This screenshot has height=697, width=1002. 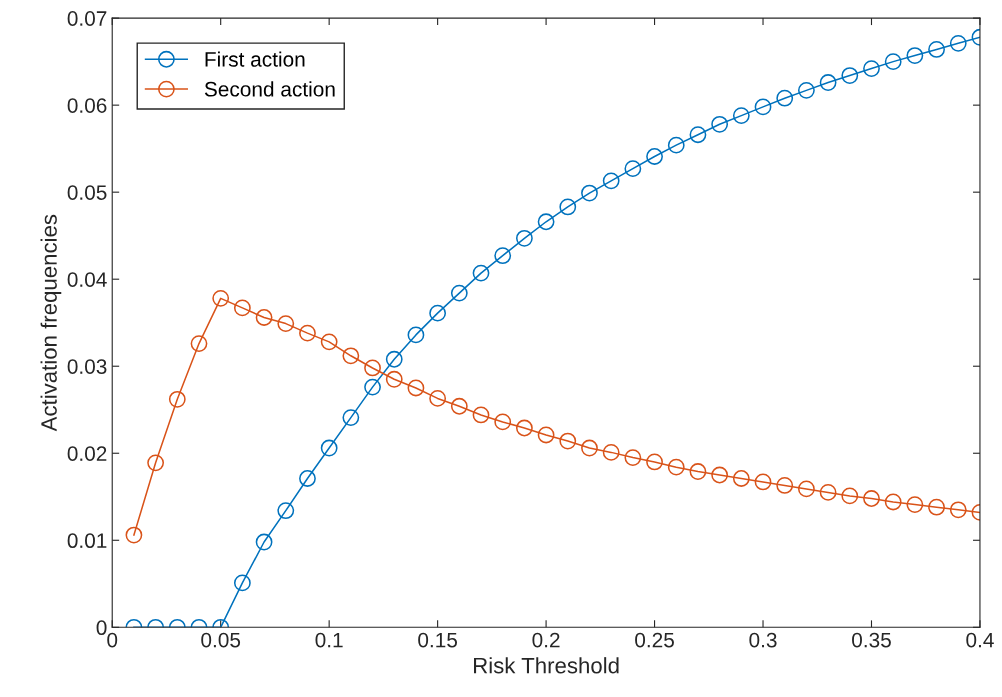 I want to click on y-tick-label: 0.06, so click(x=87, y=105).